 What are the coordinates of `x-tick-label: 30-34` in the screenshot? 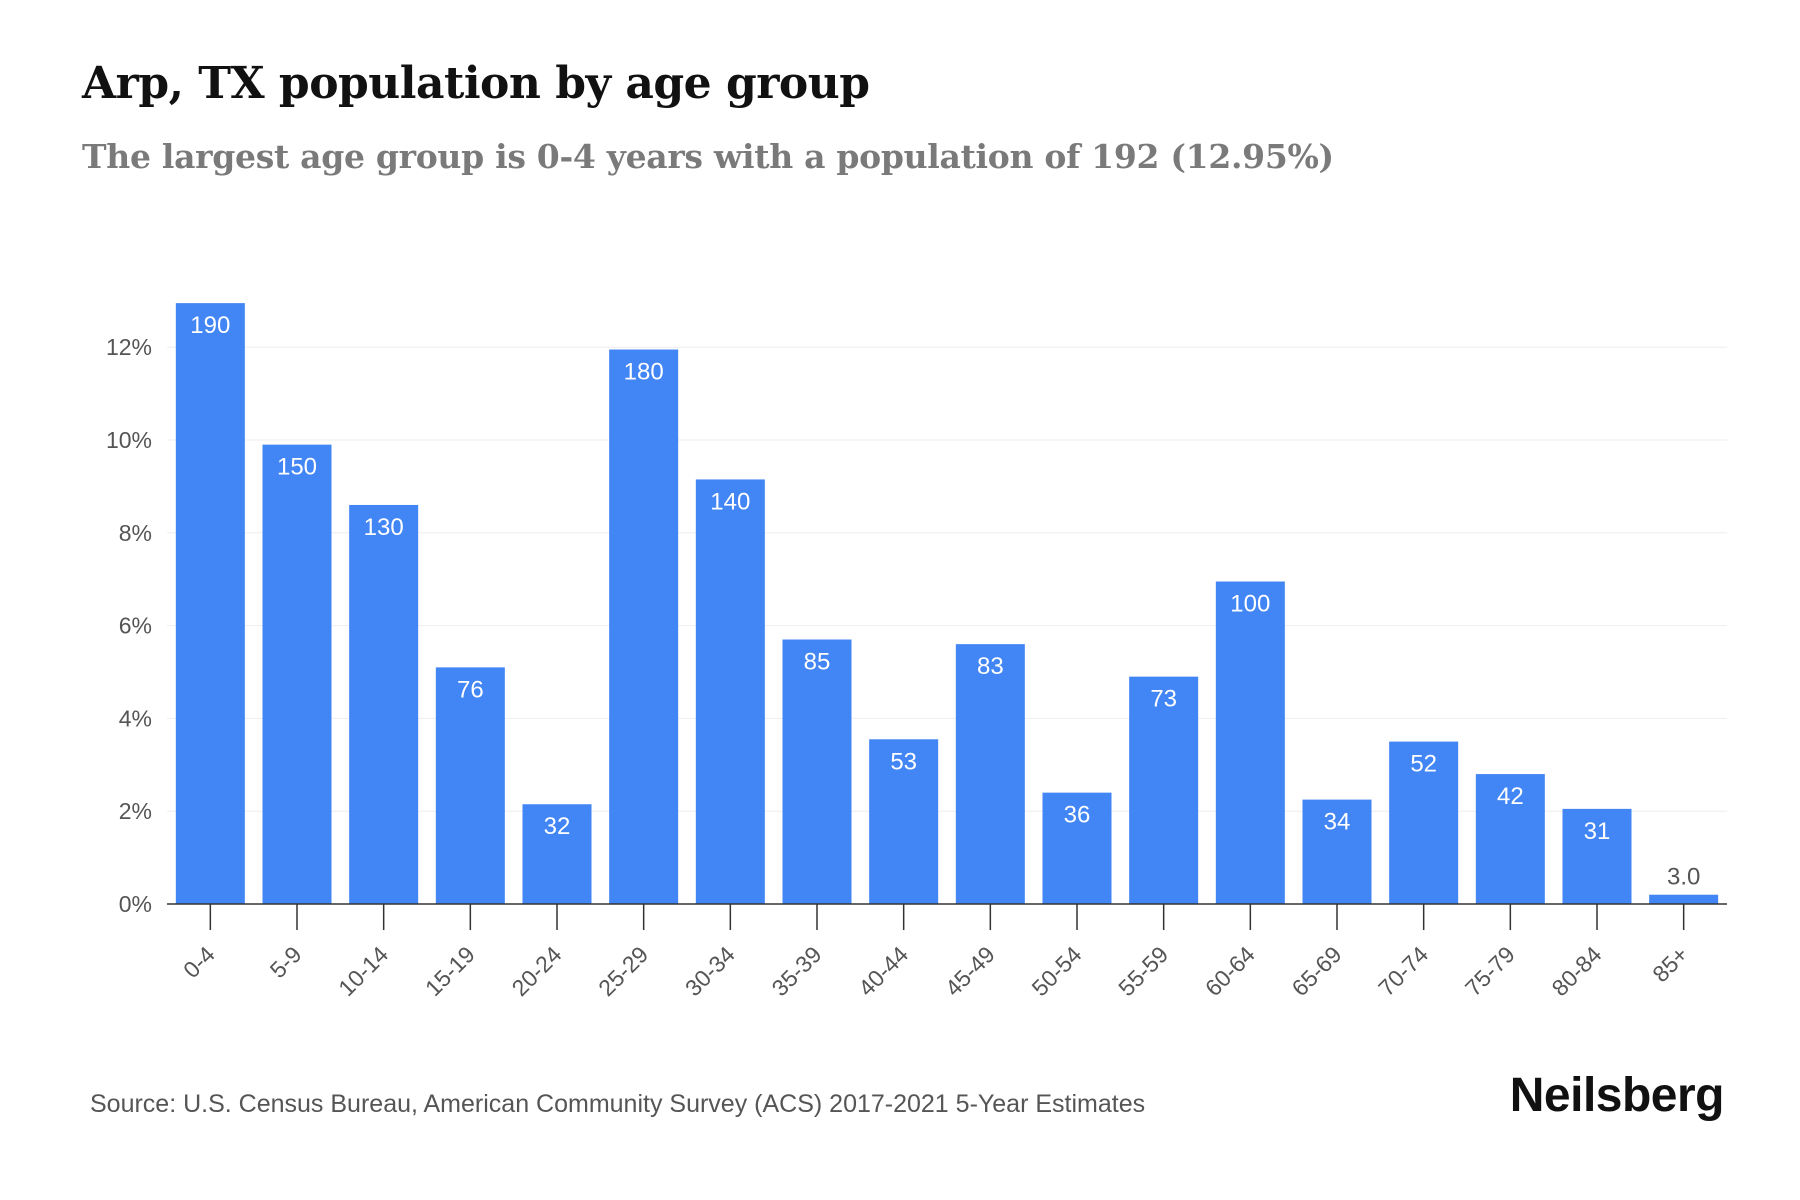 It's located at (710, 971).